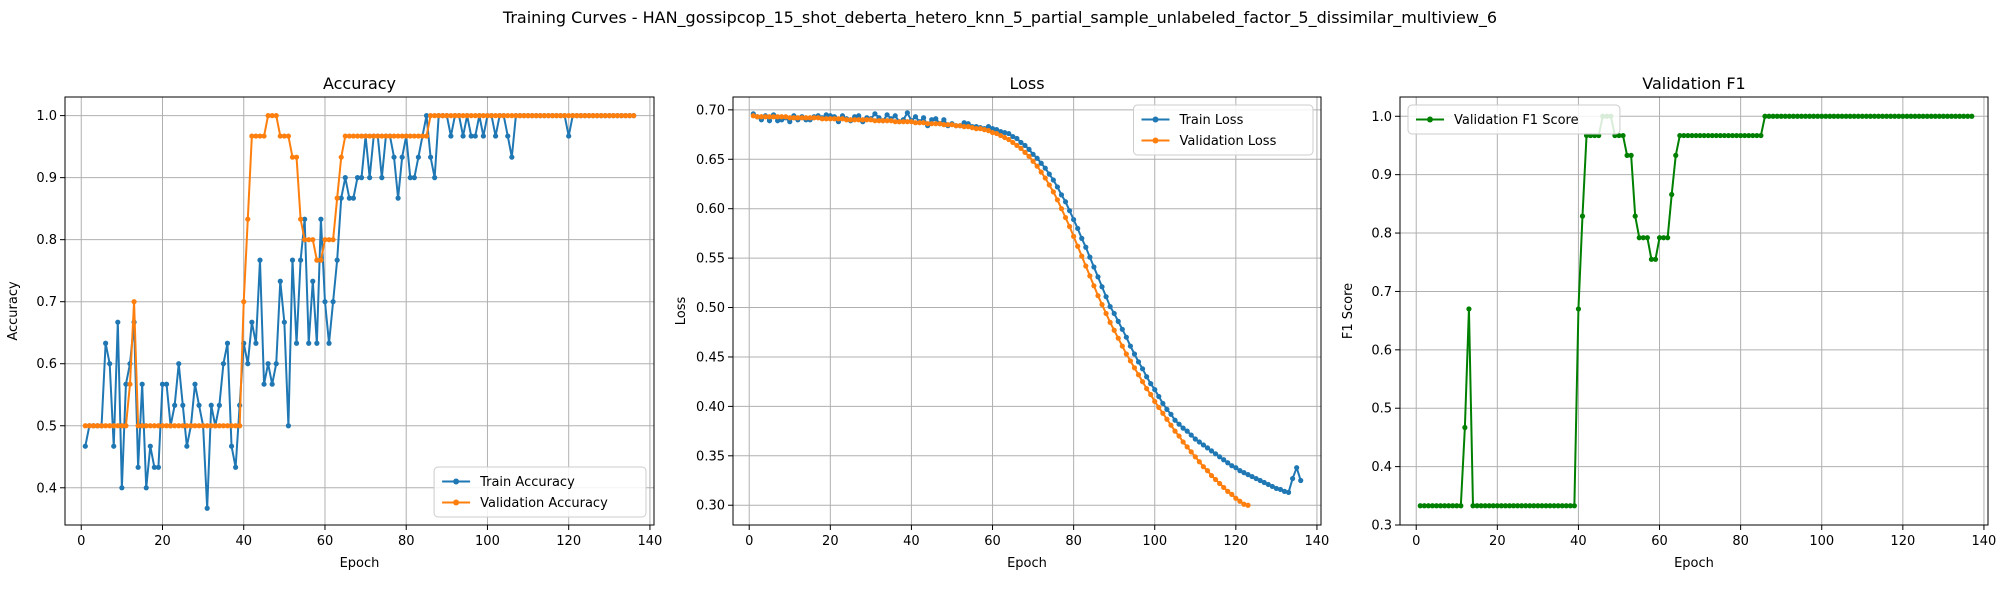 Image resolution: width=2000 pixels, height=600 pixels. Describe the element at coordinates (681, 311) in the screenshot. I see `y-axis-label: Loss` at that location.